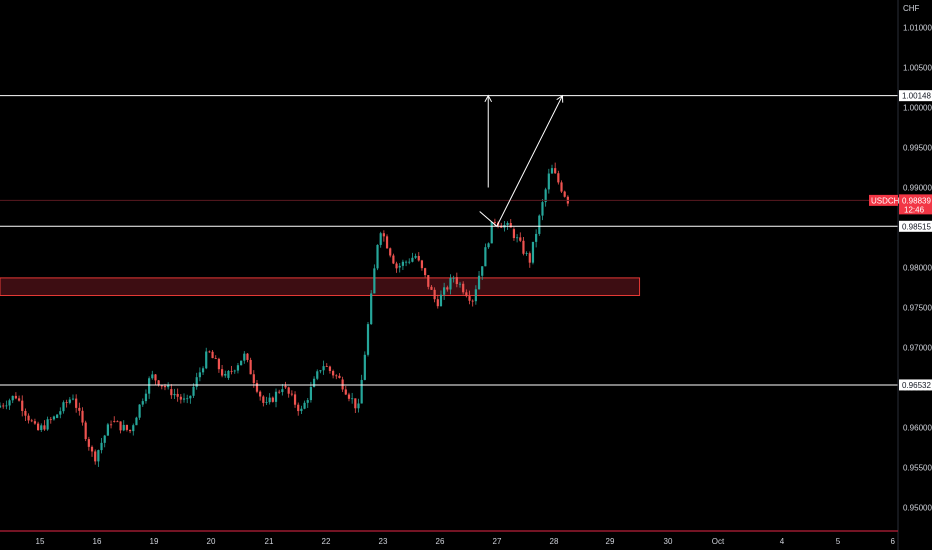 The height and width of the screenshot is (550, 932). I want to click on support-zone, so click(320, 286).